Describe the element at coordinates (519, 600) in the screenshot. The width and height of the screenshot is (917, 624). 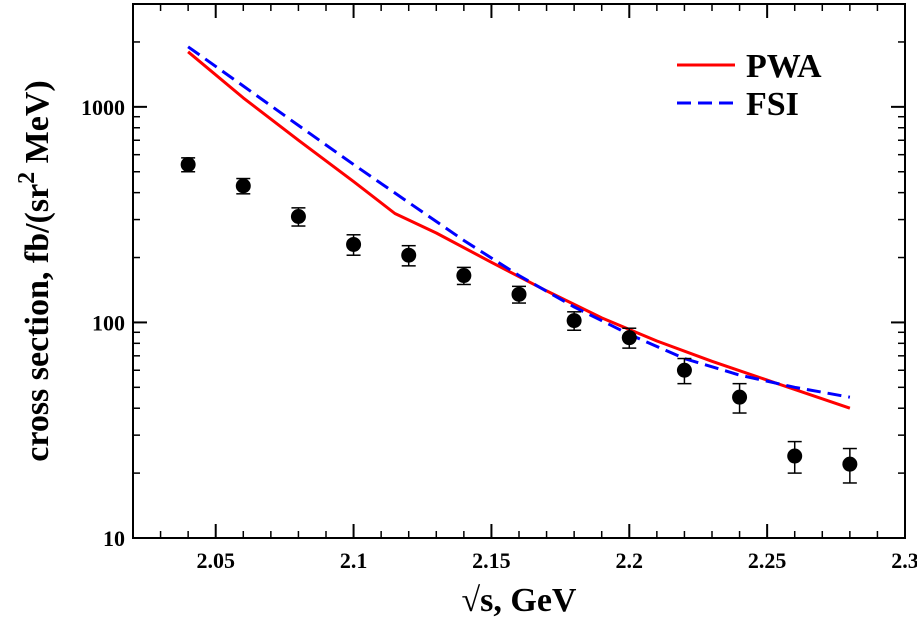
I see `x-axis-title: √s, GeV` at that location.